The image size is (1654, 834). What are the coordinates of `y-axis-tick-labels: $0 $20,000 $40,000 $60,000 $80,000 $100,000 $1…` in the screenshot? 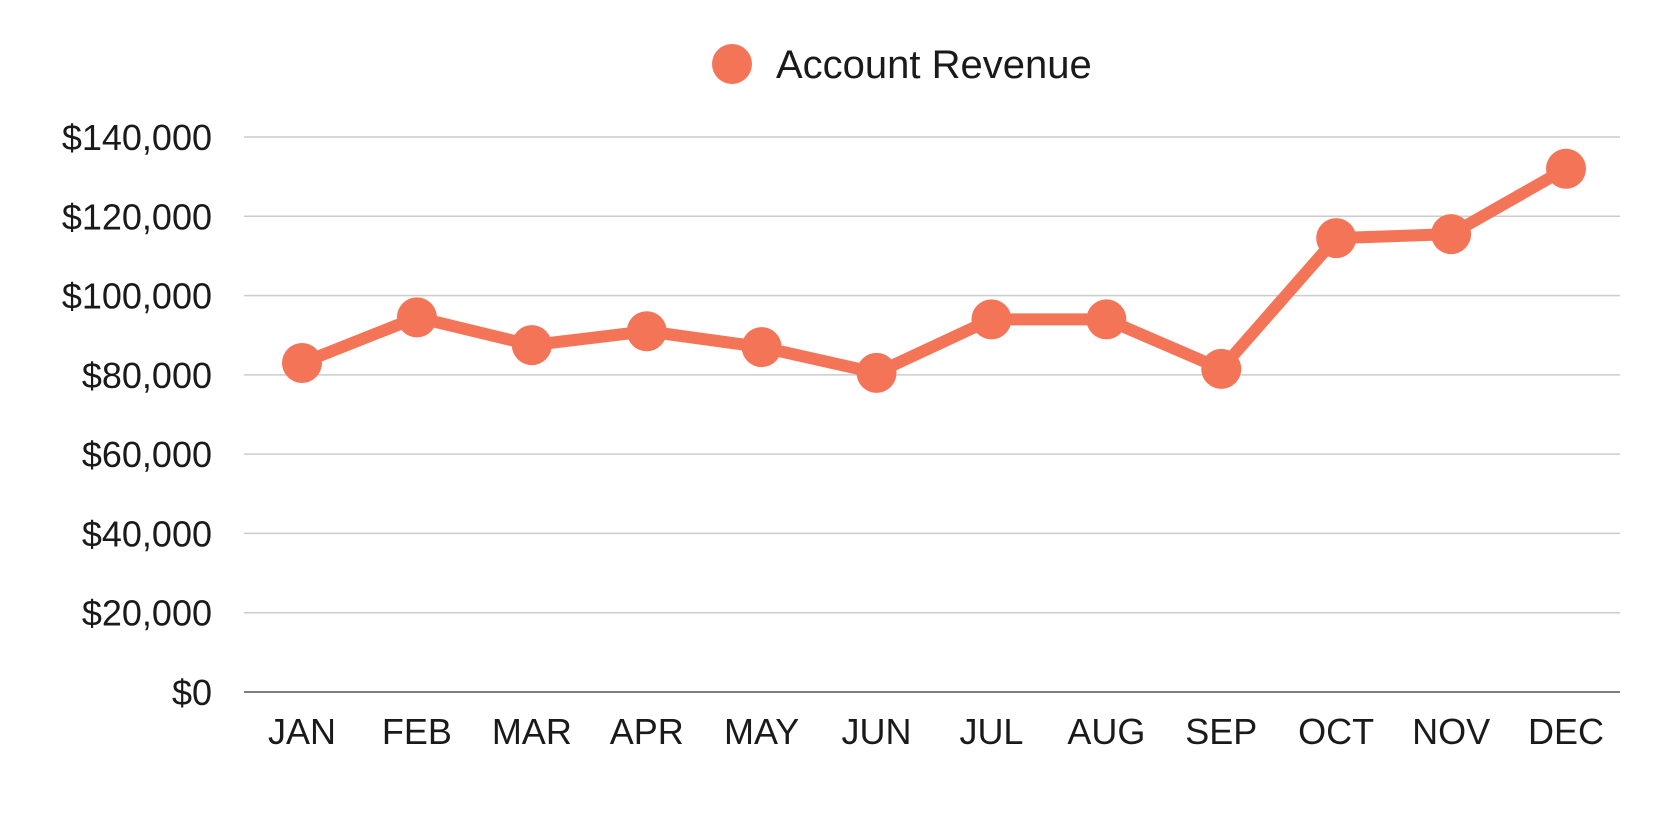 It's located at (137, 415).